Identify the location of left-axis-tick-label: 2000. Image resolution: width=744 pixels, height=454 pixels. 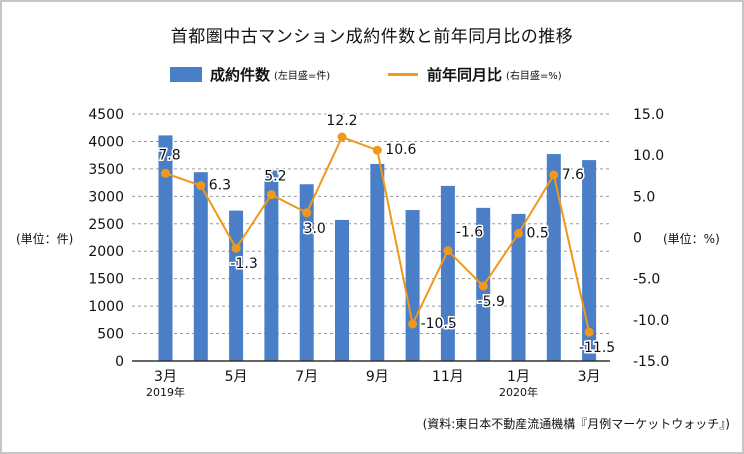
(106, 252).